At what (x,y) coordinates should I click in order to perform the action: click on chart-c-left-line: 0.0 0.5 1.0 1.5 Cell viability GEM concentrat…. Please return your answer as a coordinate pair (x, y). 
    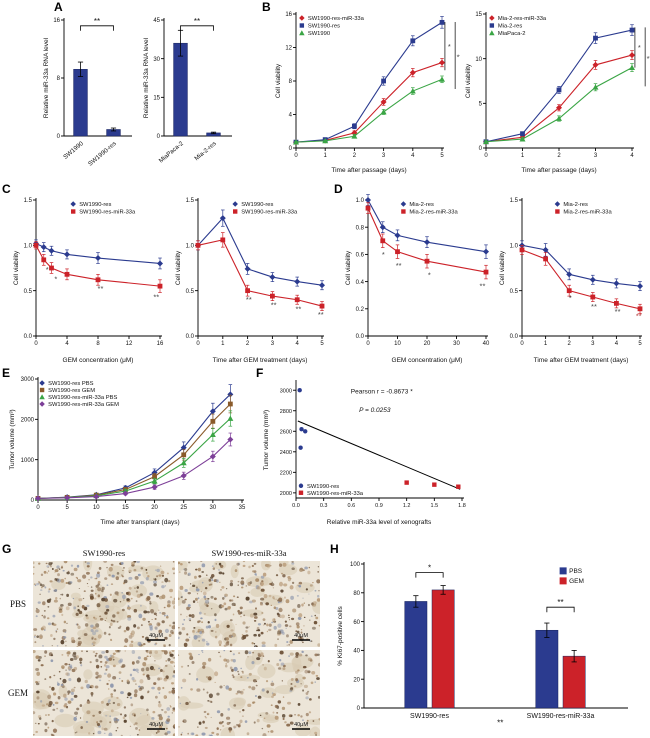
    Looking at the image, I should click on (89, 281).